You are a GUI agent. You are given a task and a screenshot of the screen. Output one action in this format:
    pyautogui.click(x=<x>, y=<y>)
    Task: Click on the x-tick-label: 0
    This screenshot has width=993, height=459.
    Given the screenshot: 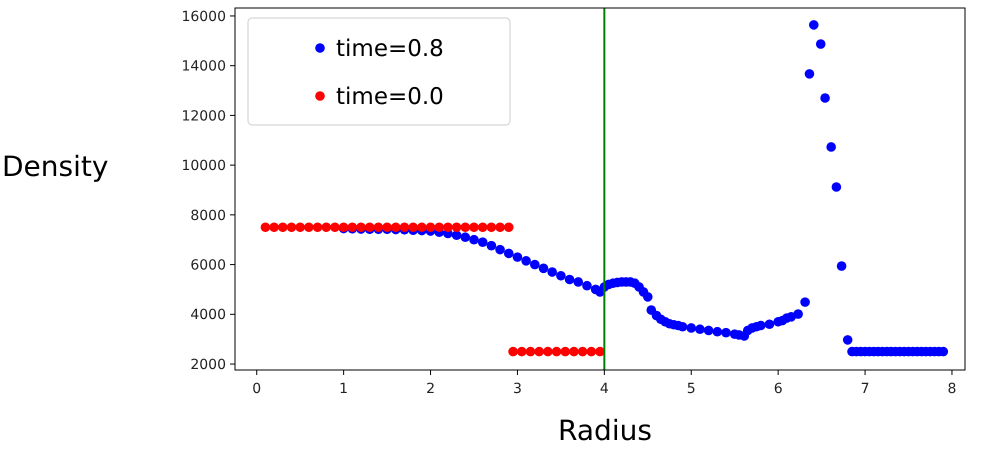 What is the action you would take?
    pyautogui.click(x=257, y=389)
    